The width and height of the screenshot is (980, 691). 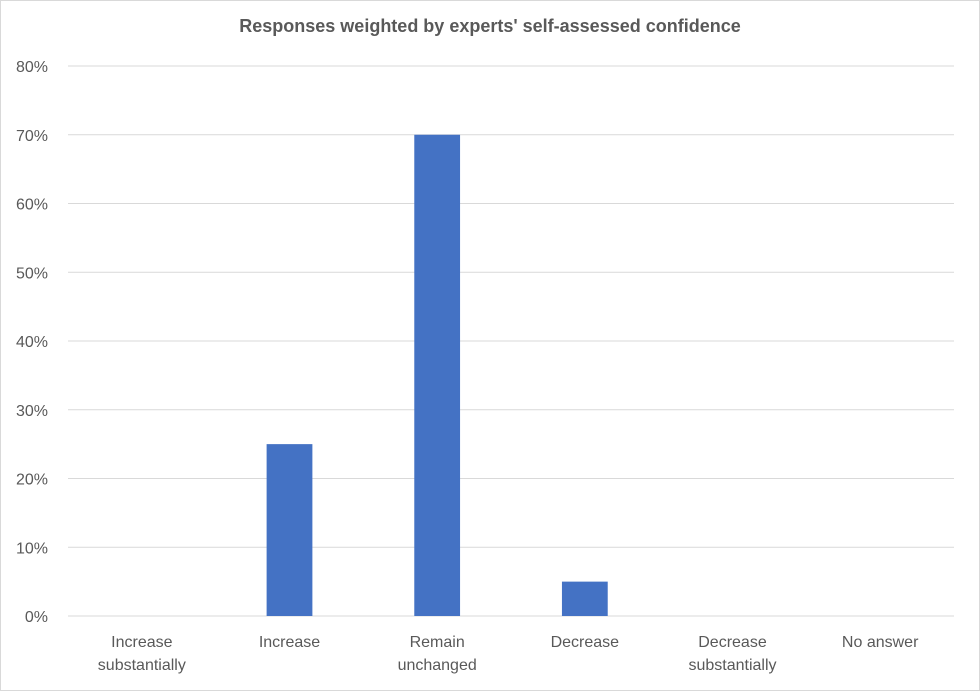 What do you see at coordinates (32, 205) in the screenshot?
I see `y-tick-label: 60%` at bounding box center [32, 205].